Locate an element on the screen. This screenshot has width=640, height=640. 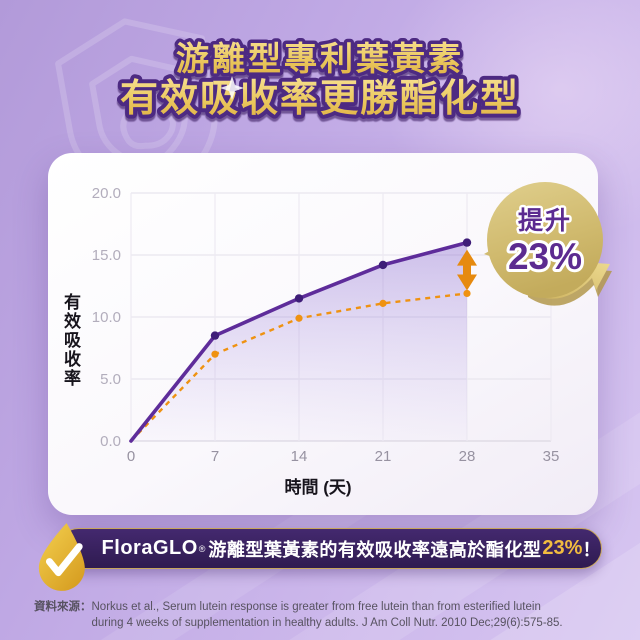
title-block: 游離型專利葉黃素 有效吸收率更勝酯化型 is located at coordinates (319, 81).